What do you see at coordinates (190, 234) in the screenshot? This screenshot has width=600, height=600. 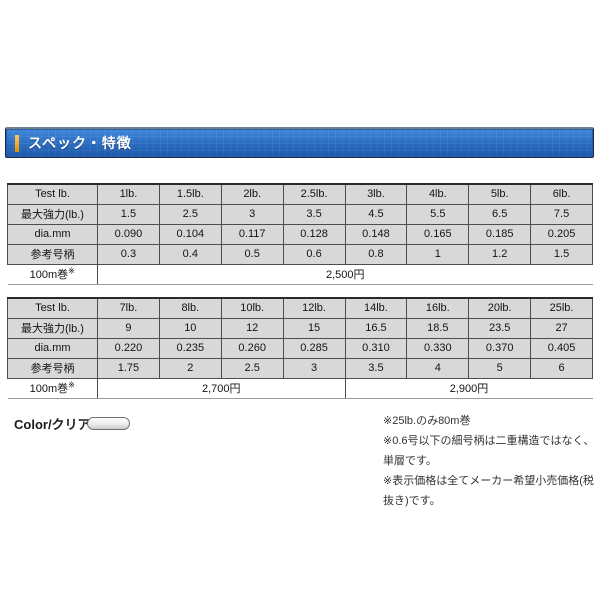 I see `spec-cell: 0.104` at bounding box center [190, 234].